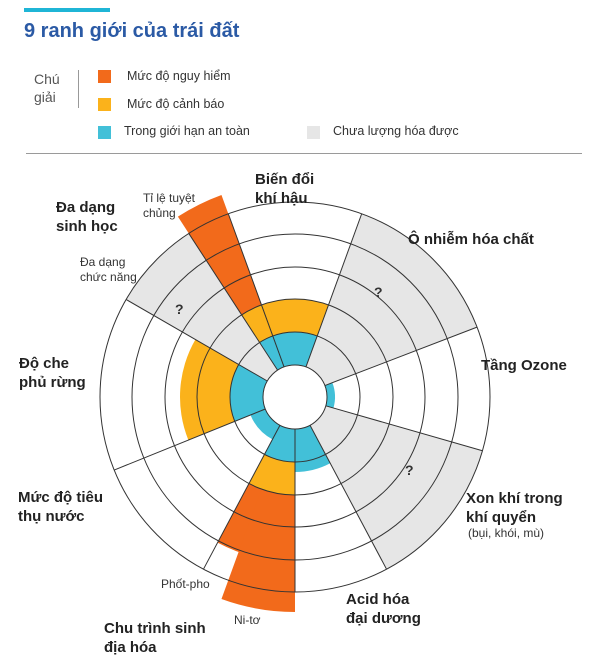 This screenshot has width=605, height=668. What do you see at coordinates (283, 444) in the screenshot?
I see `sector-nitrogen-safe` at bounding box center [283, 444].